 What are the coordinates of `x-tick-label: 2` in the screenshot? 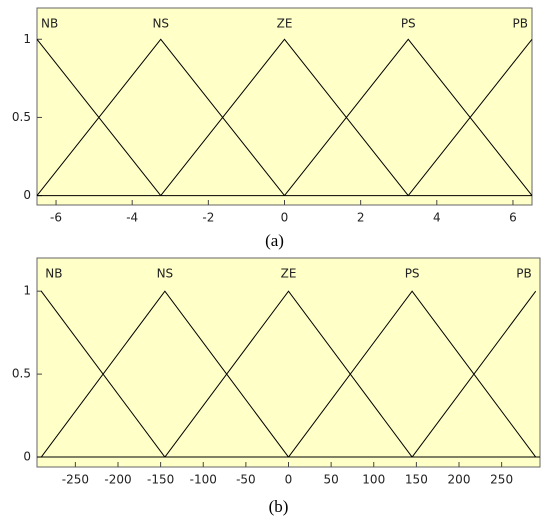 It's located at (361, 218).